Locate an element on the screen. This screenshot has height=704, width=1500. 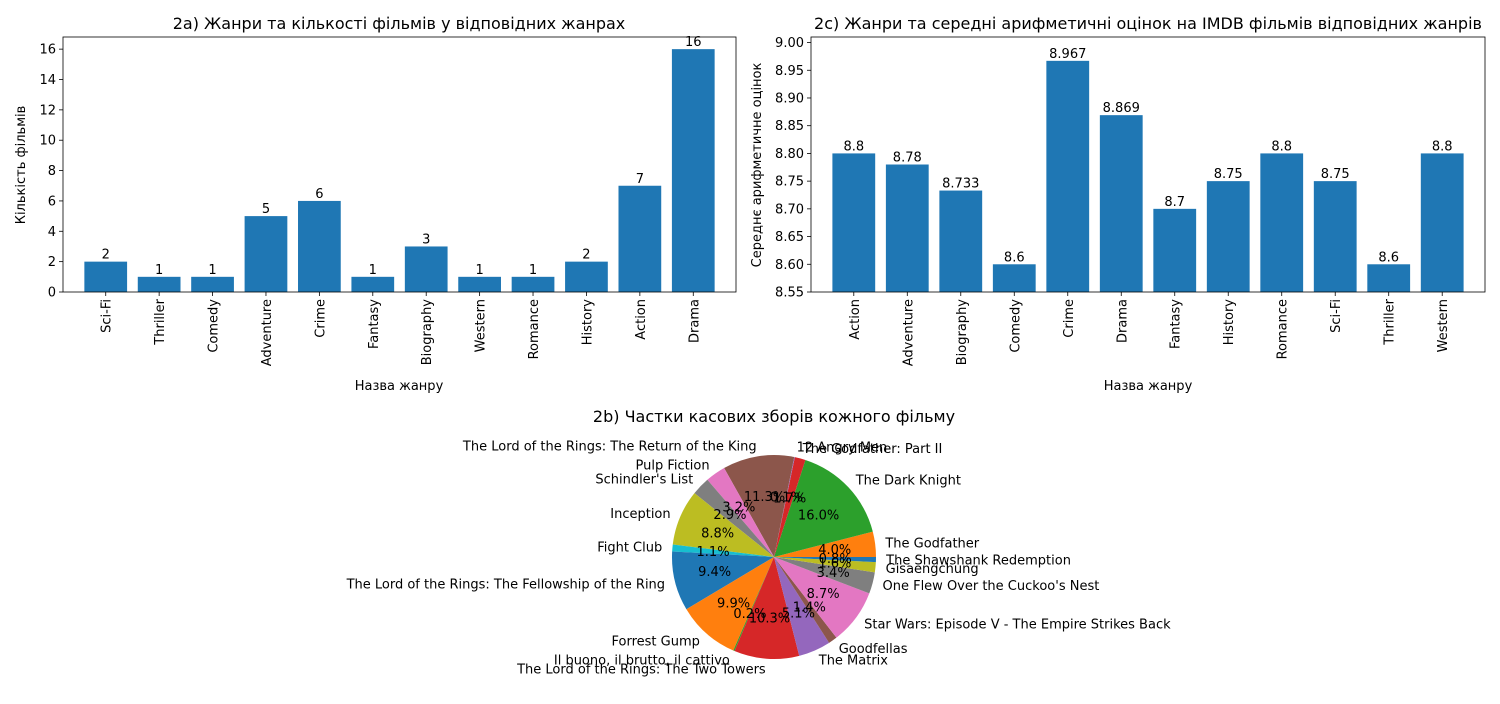
pie-percent-label: 9.9% is located at coordinates (733, 603).